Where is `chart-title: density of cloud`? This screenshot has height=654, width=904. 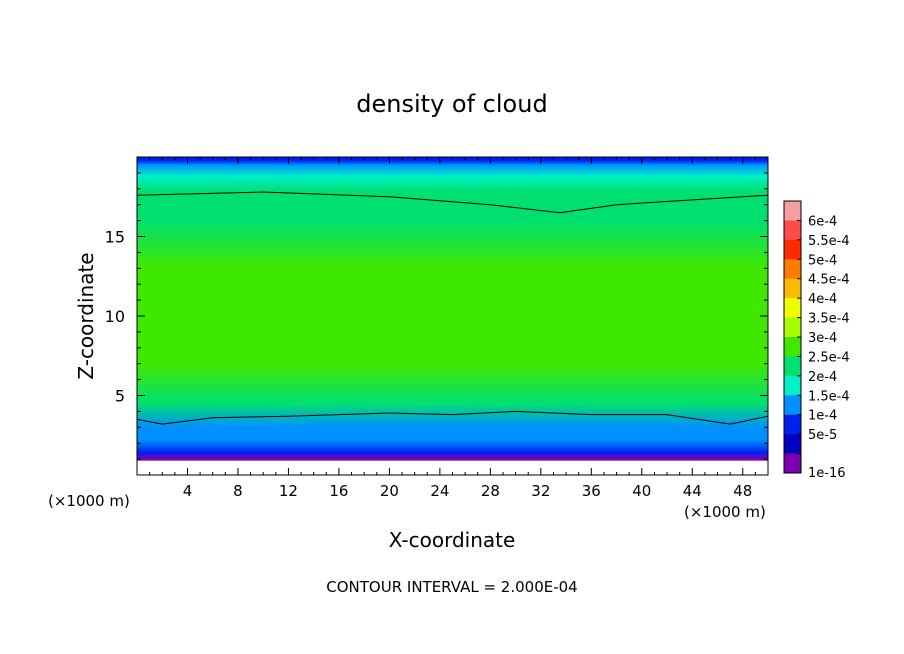 chart-title: density of cloud is located at coordinates (451, 104).